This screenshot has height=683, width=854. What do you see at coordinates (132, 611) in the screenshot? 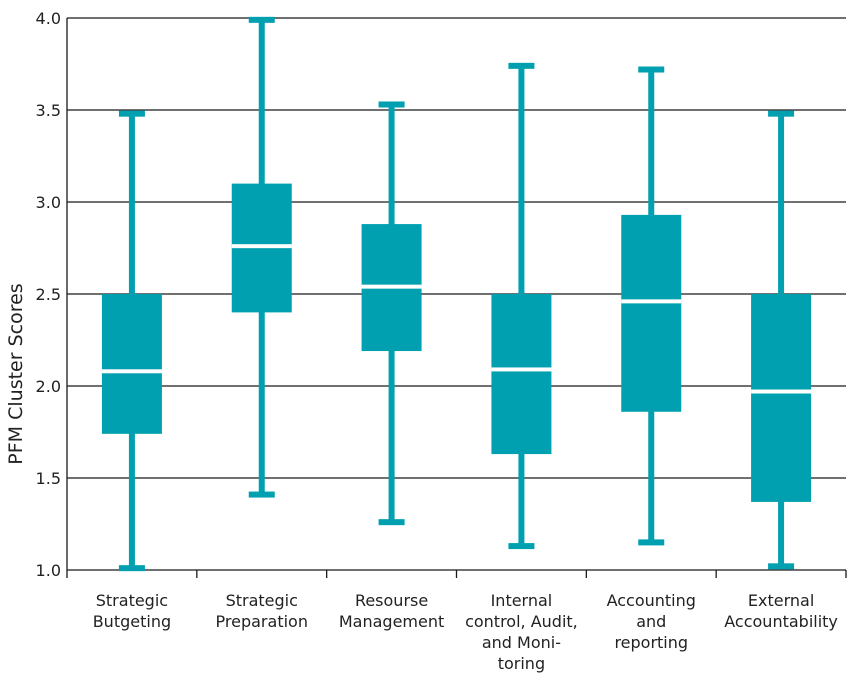
I see `x-category-label: Strategic Butgeting` at bounding box center [132, 611].